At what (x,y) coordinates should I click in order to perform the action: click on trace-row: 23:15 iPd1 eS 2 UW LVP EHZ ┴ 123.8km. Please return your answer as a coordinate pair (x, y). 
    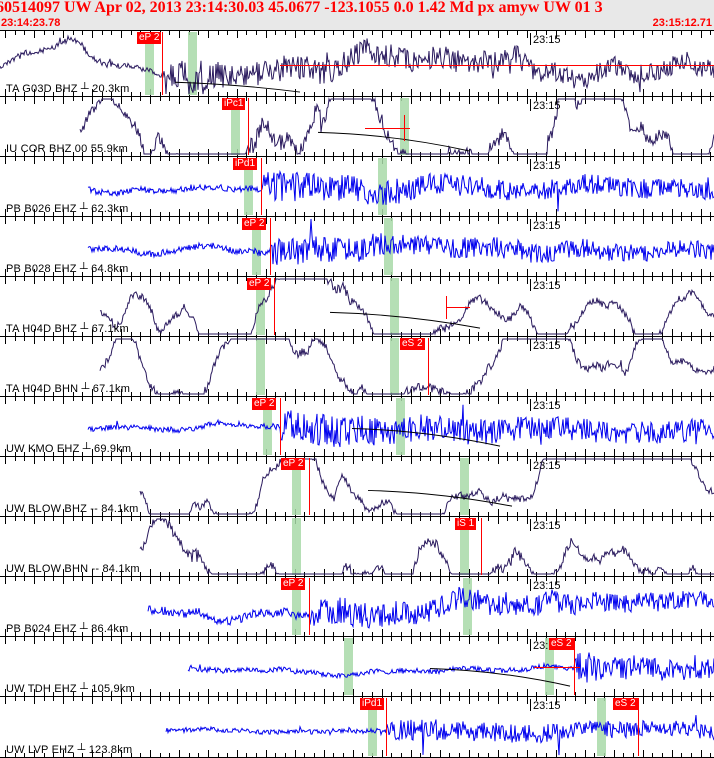
    Looking at the image, I should click on (357, 727).